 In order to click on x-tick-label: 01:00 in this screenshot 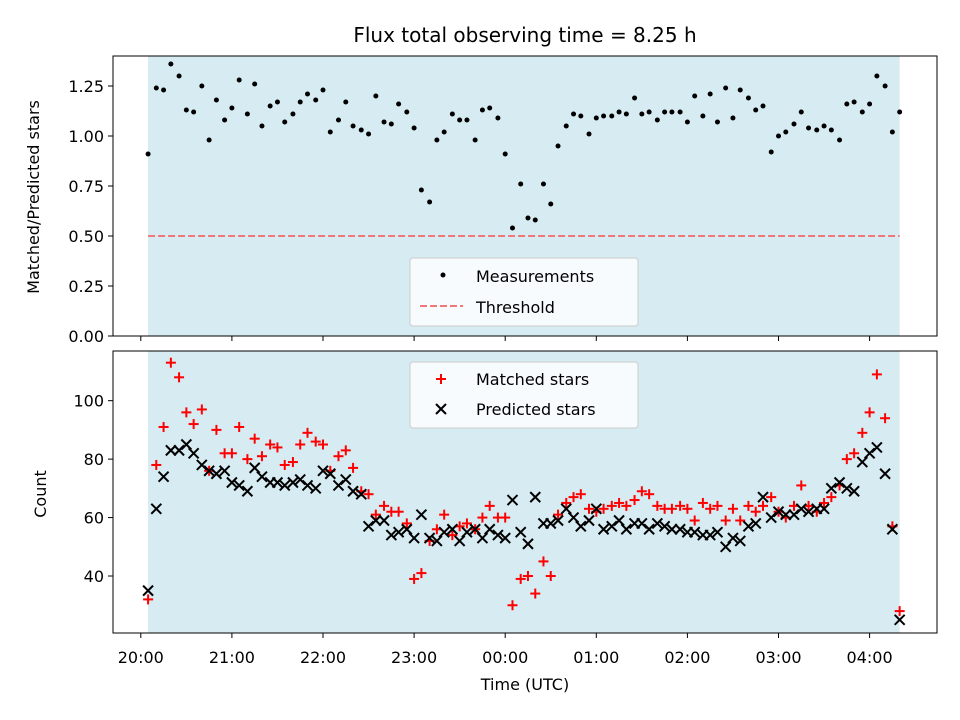, I will do `click(596, 657)`.